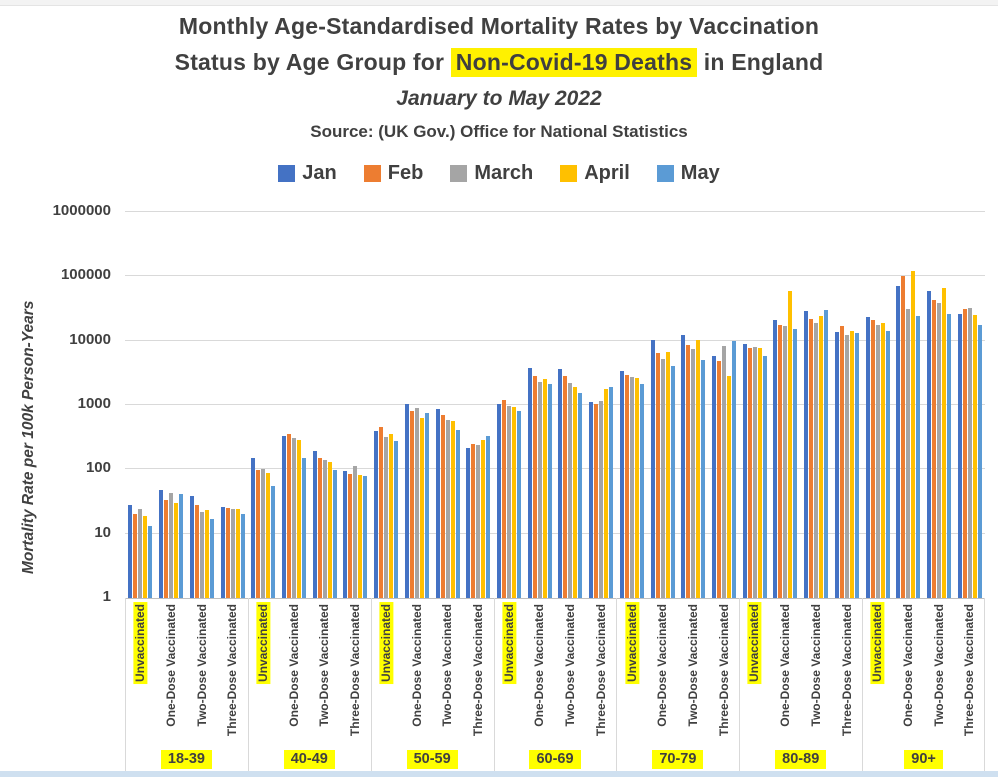 This screenshot has height=777, width=998. I want to click on legend-label-april: April, so click(607, 172).